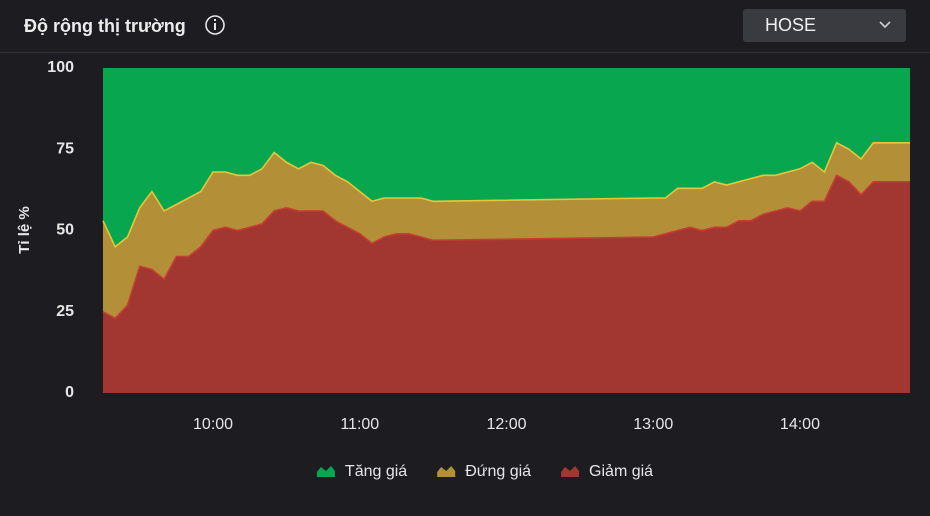 The width and height of the screenshot is (930, 516). I want to click on y-tick-label: 25, so click(65, 311).